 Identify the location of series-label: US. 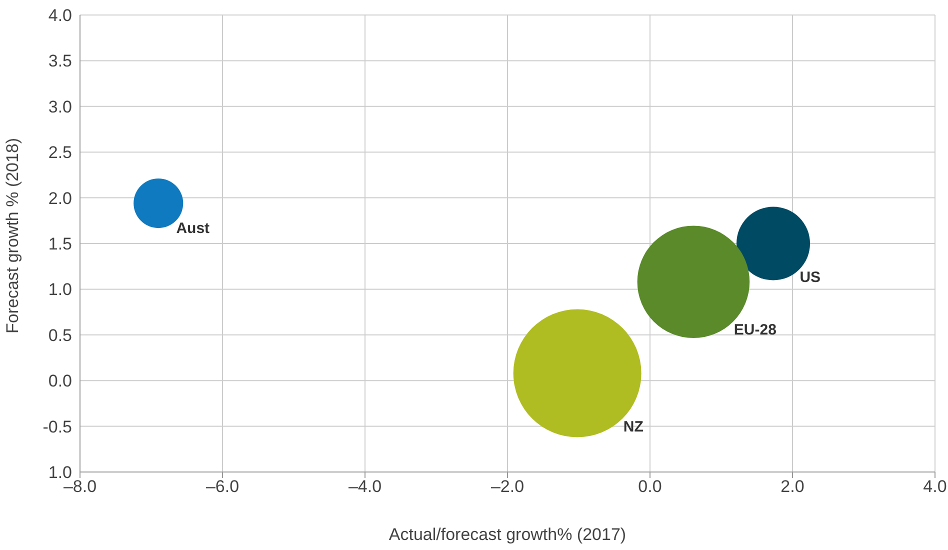
(810, 277).